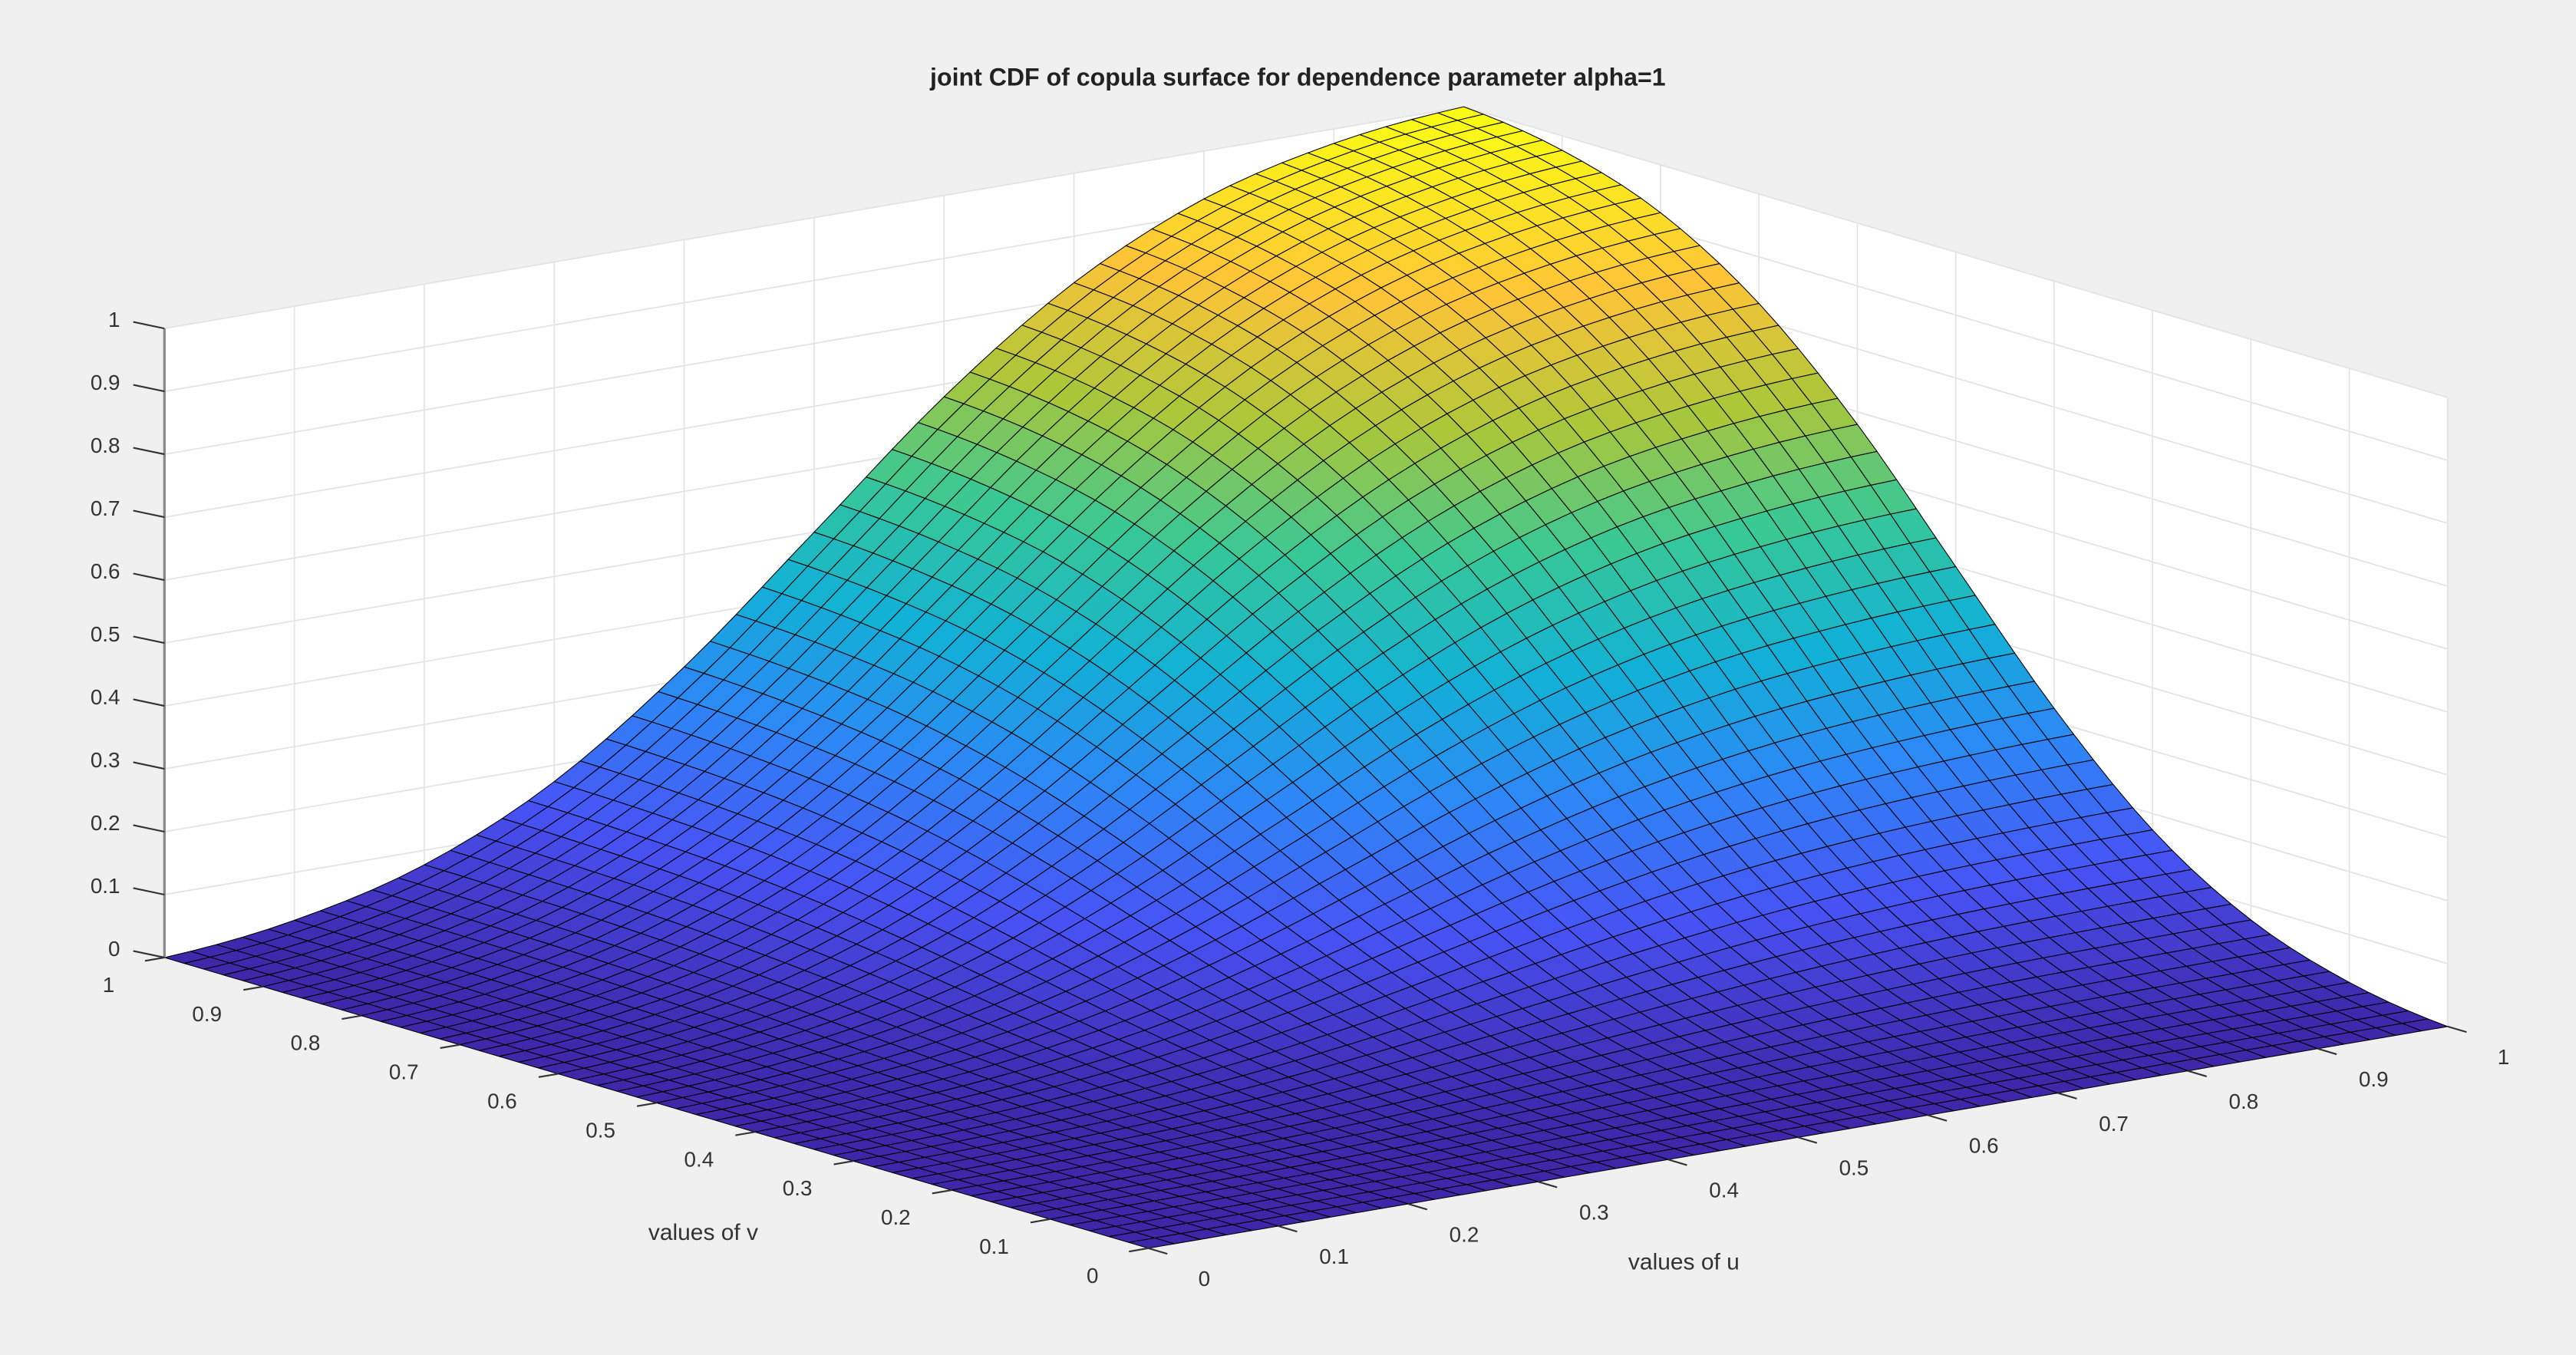 This screenshot has height=1355, width=2576. What do you see at coordinates (106, 823) in the screenshot?
I see `z-tick-label: 0.2` at bounding box center [106, 823].